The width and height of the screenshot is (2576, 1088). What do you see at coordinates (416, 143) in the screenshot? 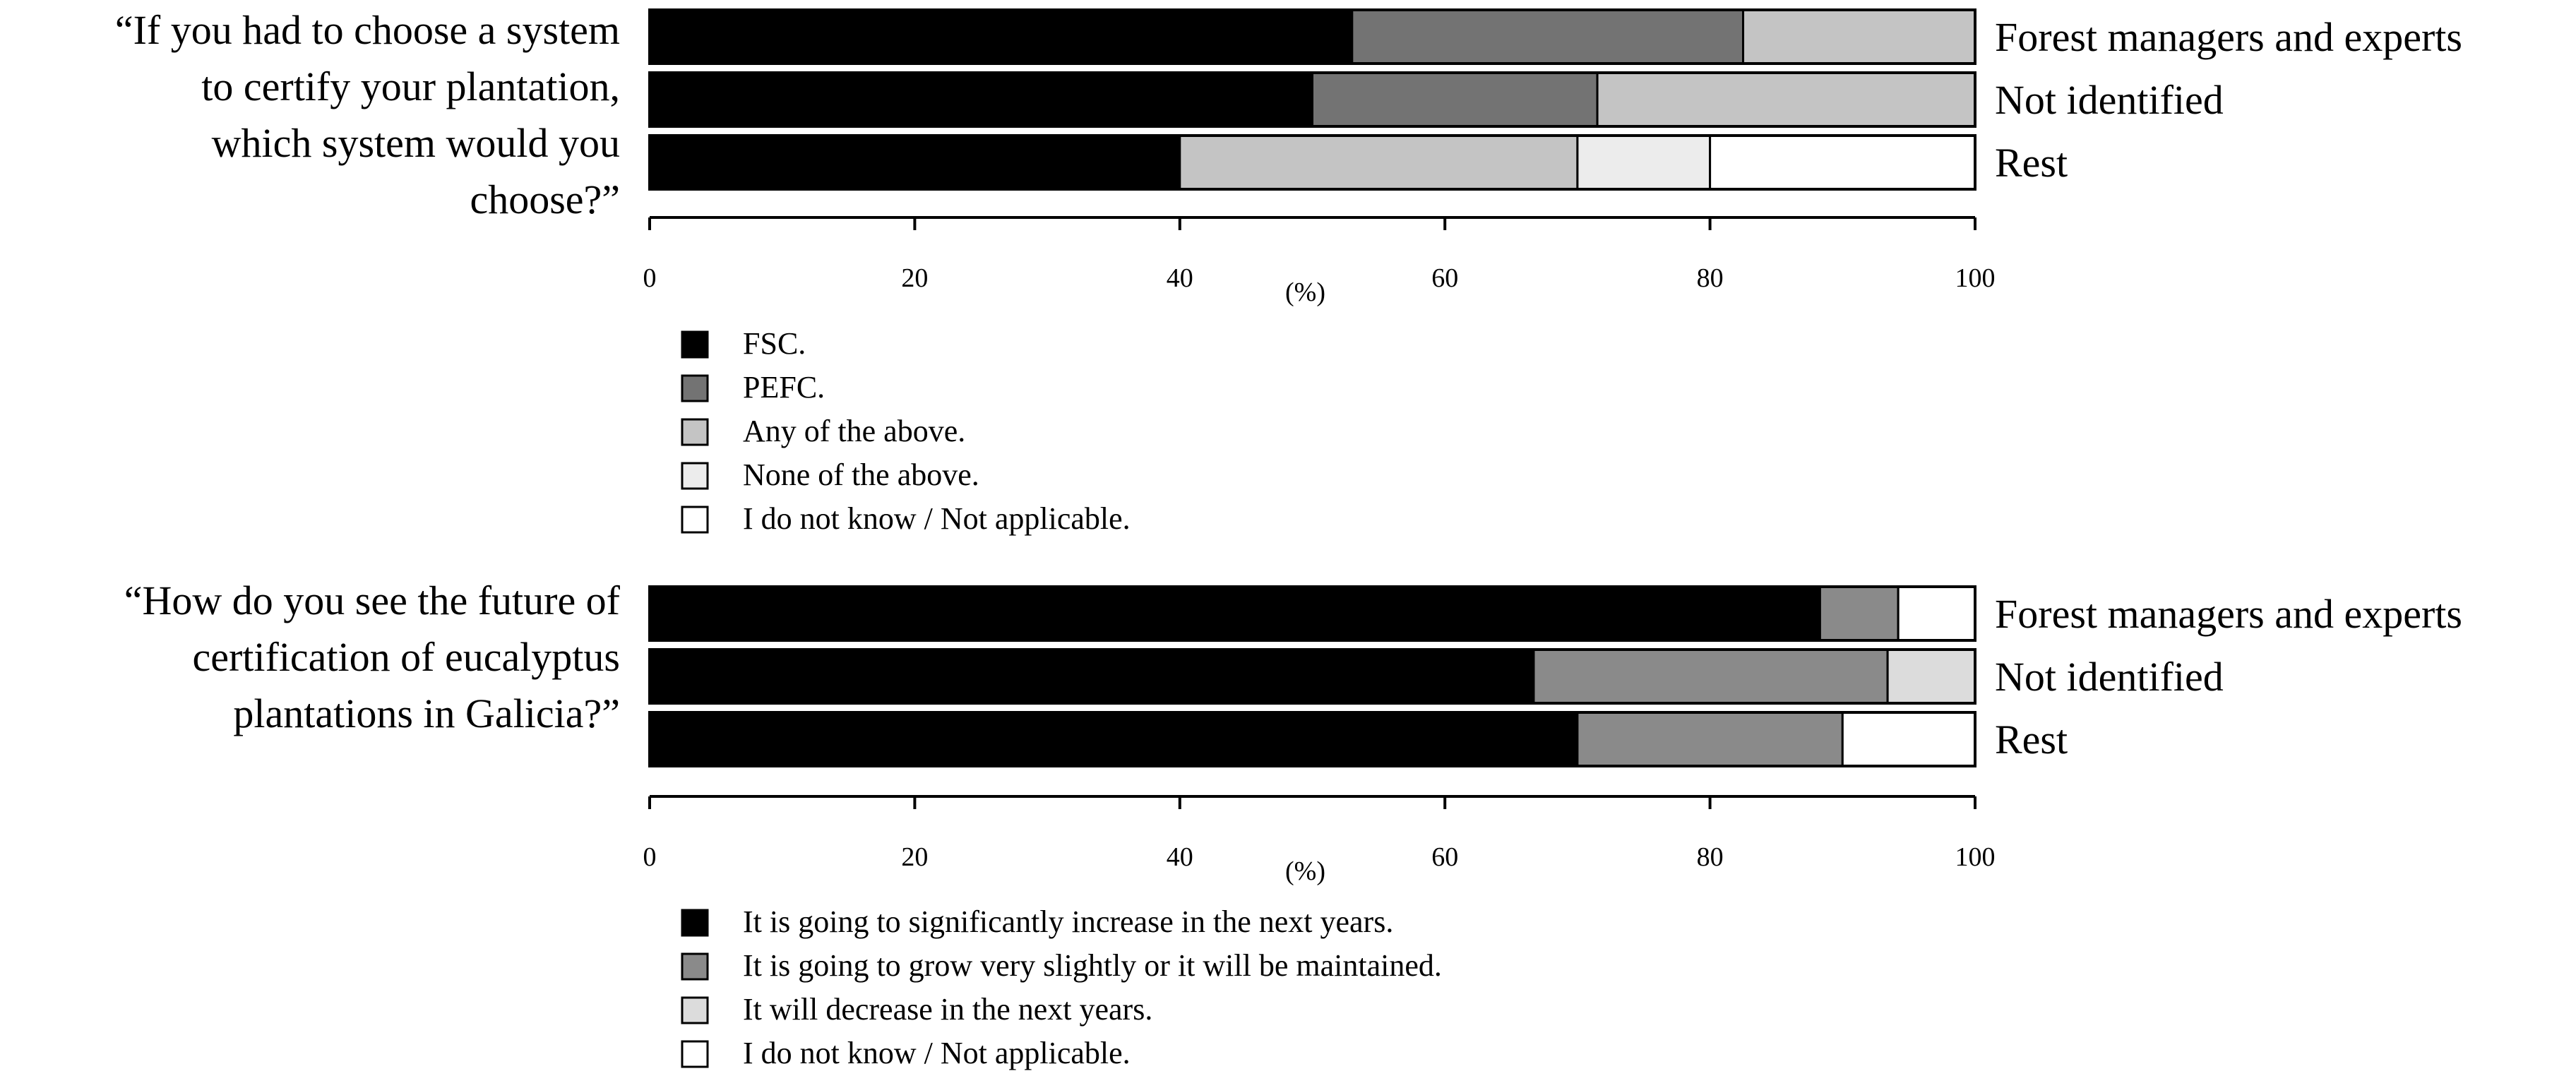
I see `question-line: which system would you` at bounding box center [416, 143].